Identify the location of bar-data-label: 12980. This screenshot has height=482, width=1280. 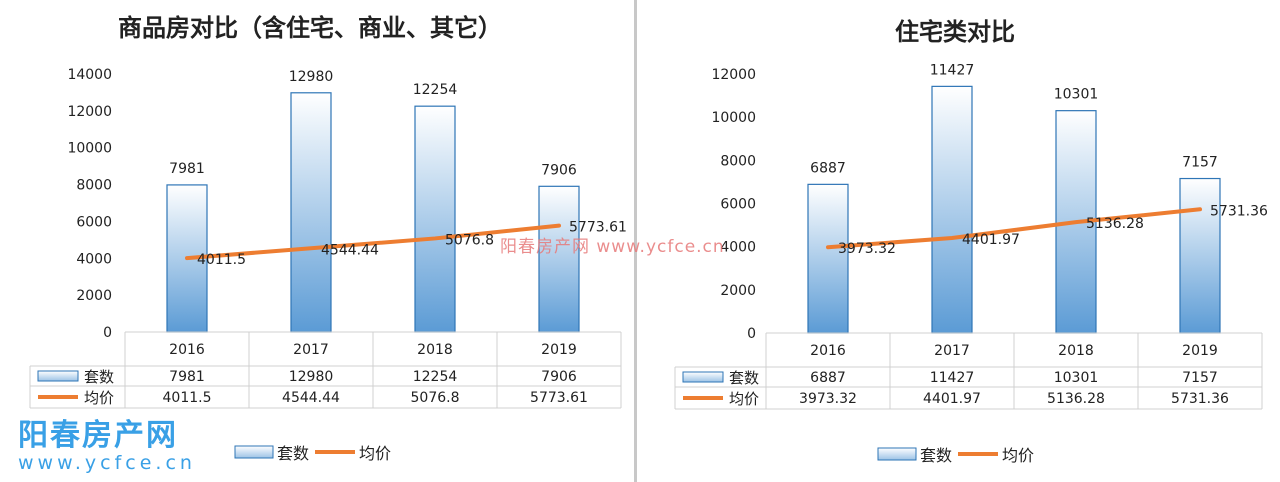
(311, 77).